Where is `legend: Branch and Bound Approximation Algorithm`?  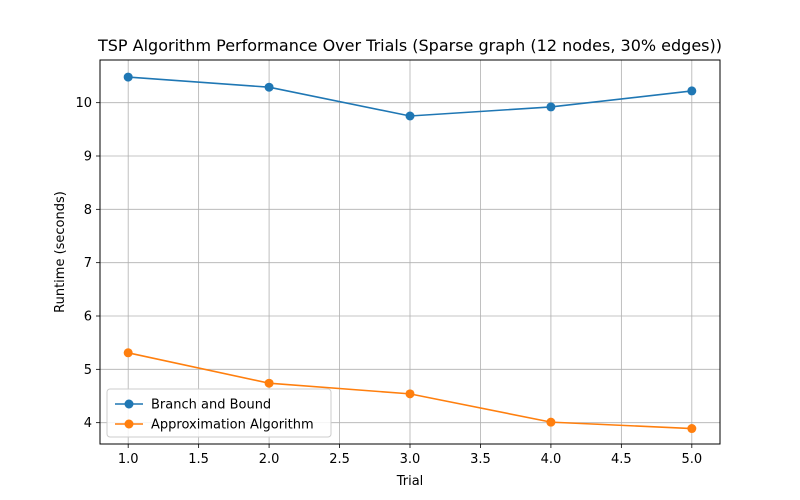 legend: Branch and Bound Approximation Algorithm is located at coordinates (219, 413).